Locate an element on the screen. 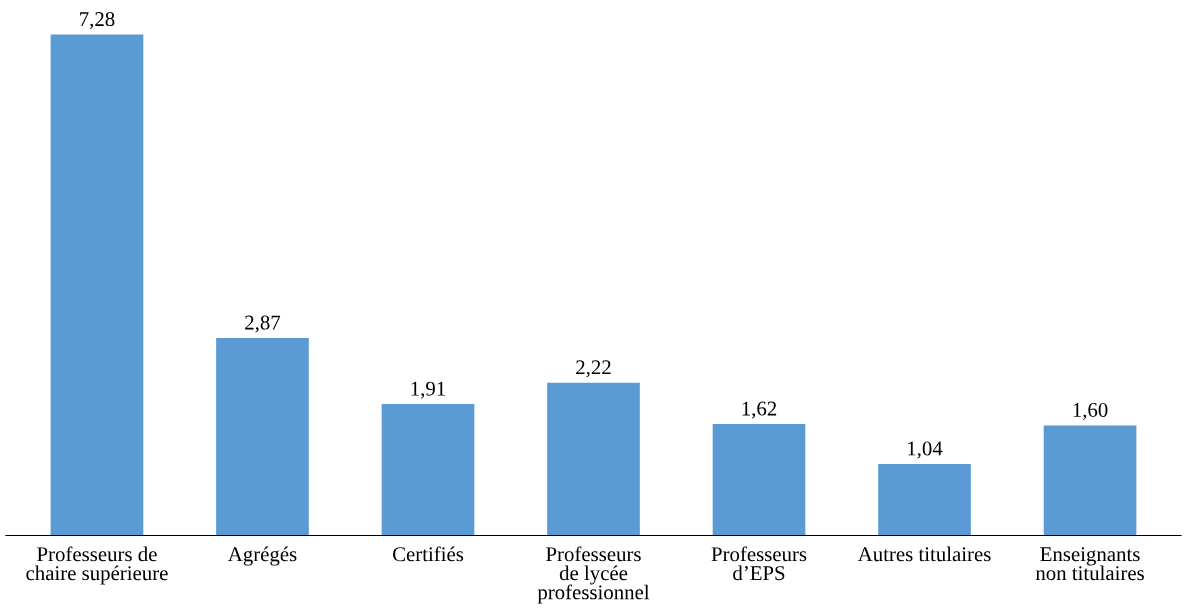 This screenshot has height=612, width=1187. data-label: 1,04 is located at coordinates (925, 450).